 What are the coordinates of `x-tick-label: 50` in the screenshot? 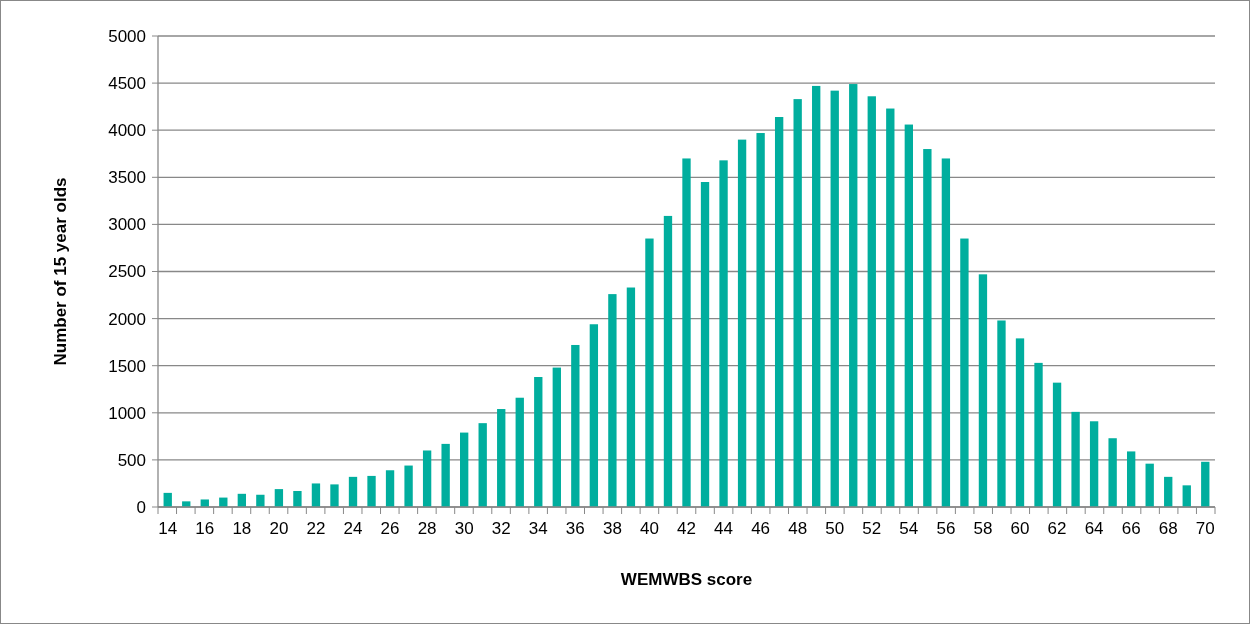 It's located at (835, 528).